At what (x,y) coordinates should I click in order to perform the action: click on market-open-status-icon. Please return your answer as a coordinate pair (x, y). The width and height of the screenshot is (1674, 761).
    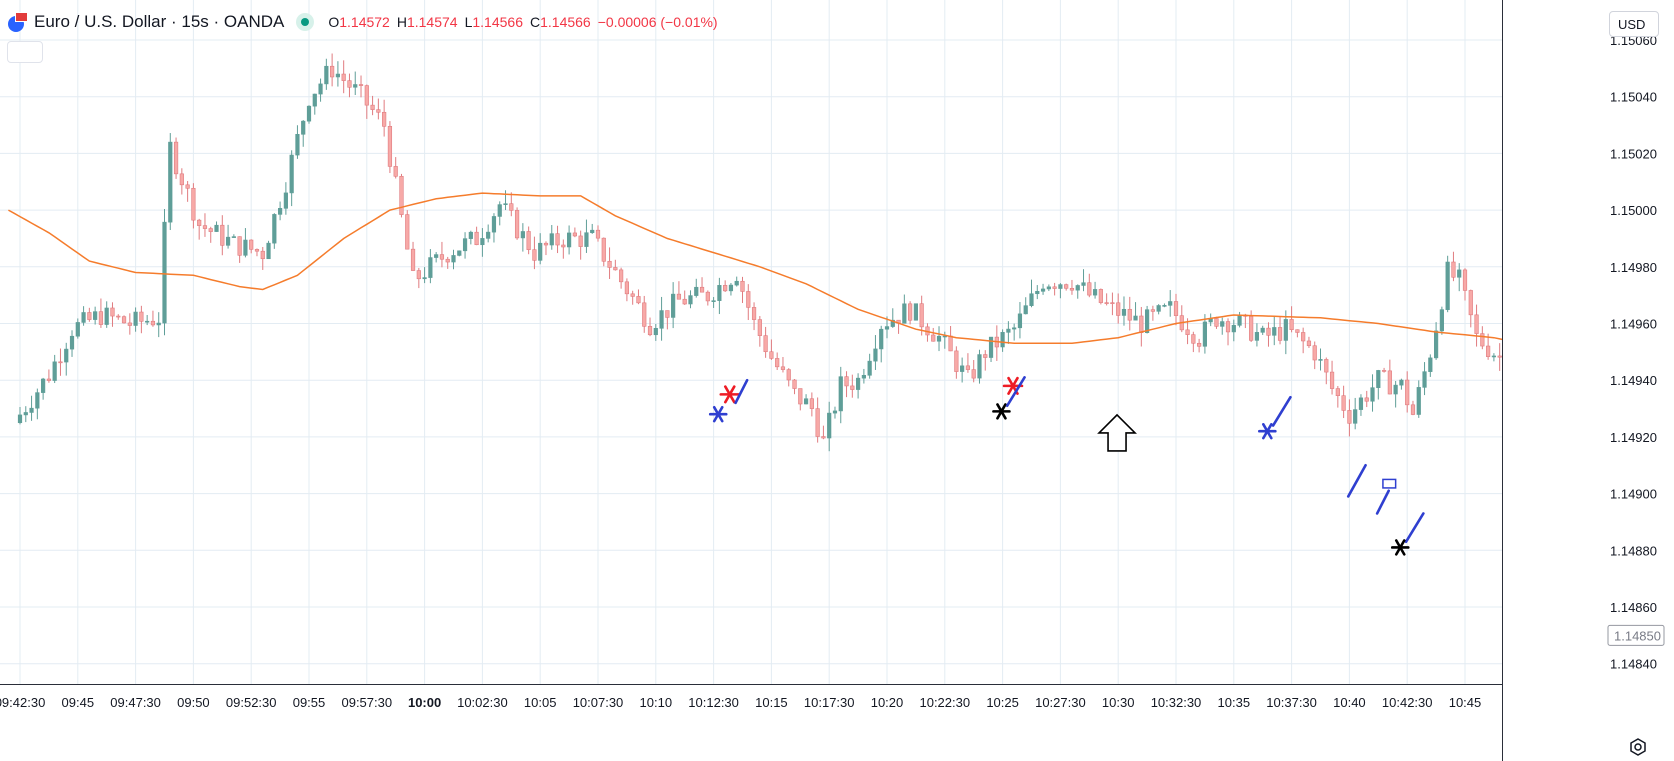
    Looking at the image, I should click on (305, 22).